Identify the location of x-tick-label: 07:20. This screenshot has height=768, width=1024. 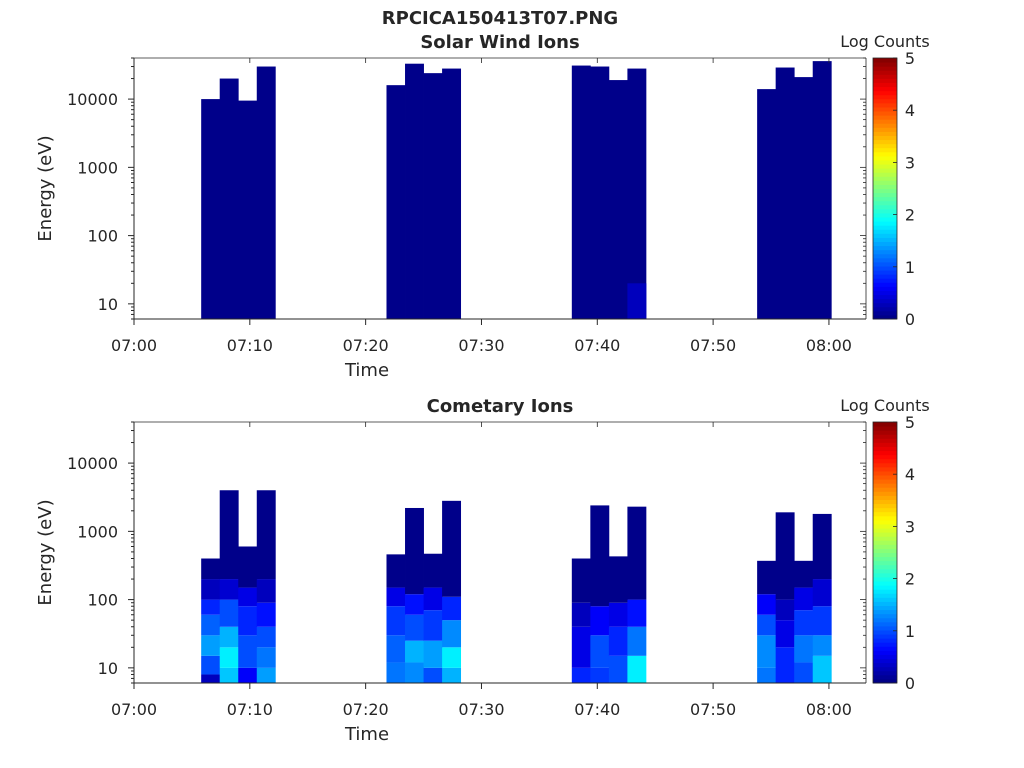
(366, 709).